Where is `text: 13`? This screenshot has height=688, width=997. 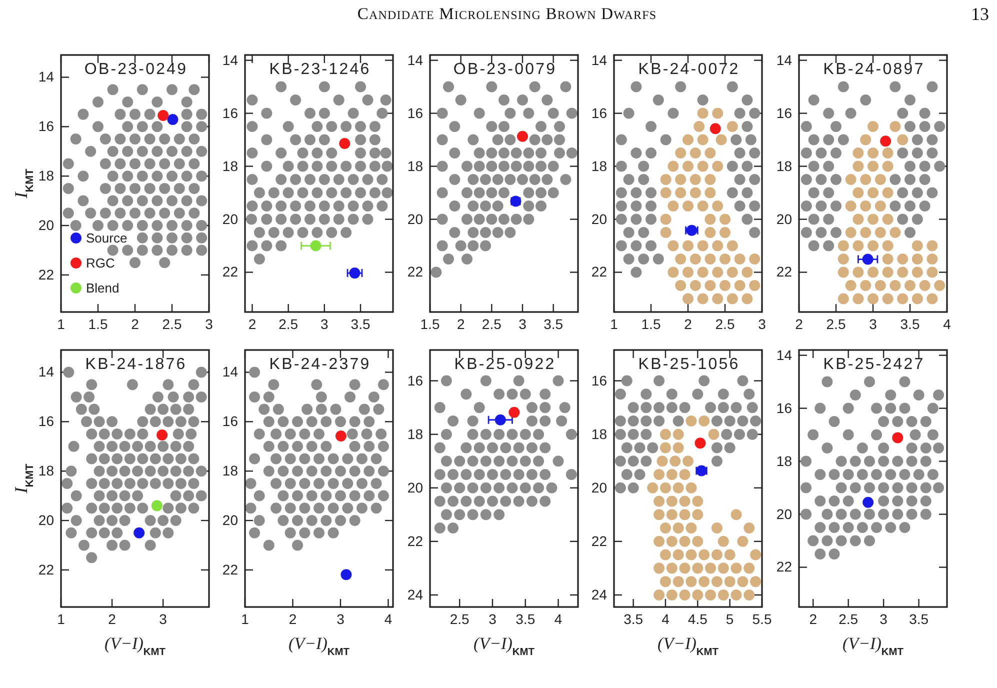 text: 13 is located at coordinates (980, 14).